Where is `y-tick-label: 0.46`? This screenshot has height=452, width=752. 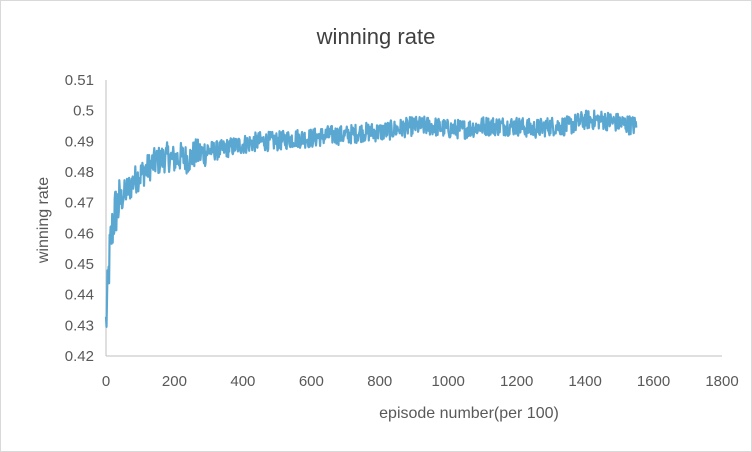 y-tick-label: 0.46 is located at coordinates (79, 233).